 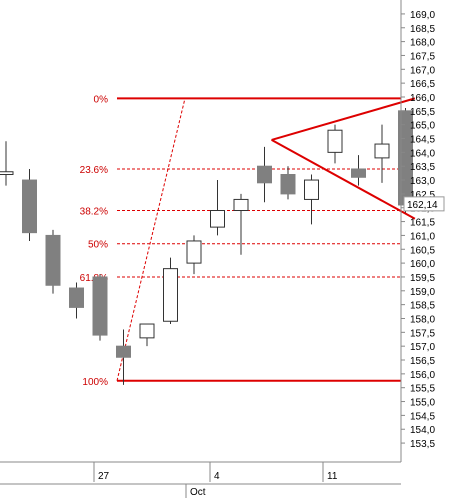 What do you see at coordinates (422, 236) in the screenshot?
I see `y-tick-label: 161,0` at bounding box center [422, 236].